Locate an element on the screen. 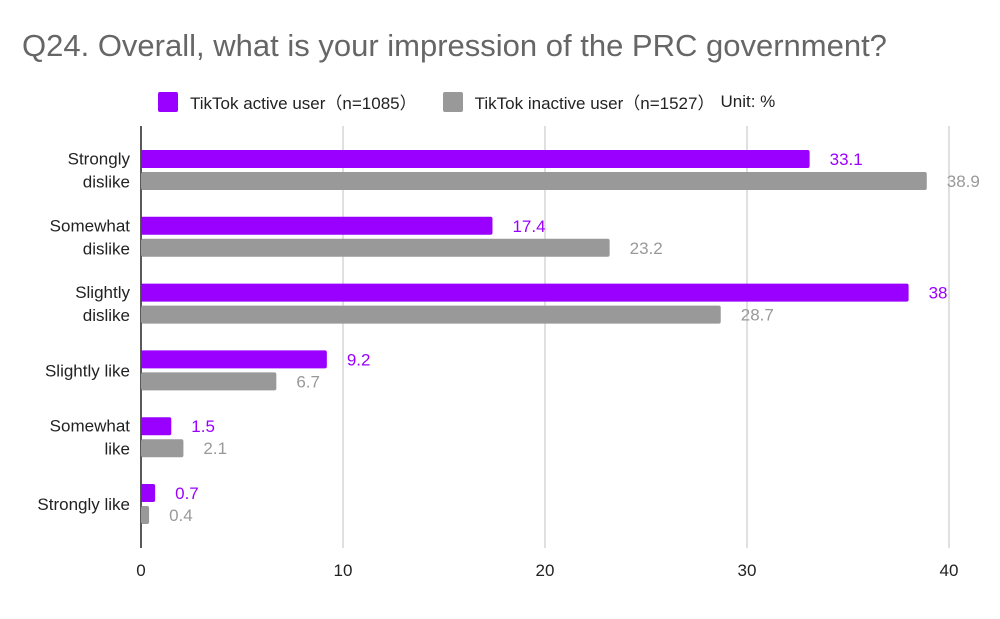  legend-label-active: TikTok active user（n=1085） is located at coordinates (303, 103).